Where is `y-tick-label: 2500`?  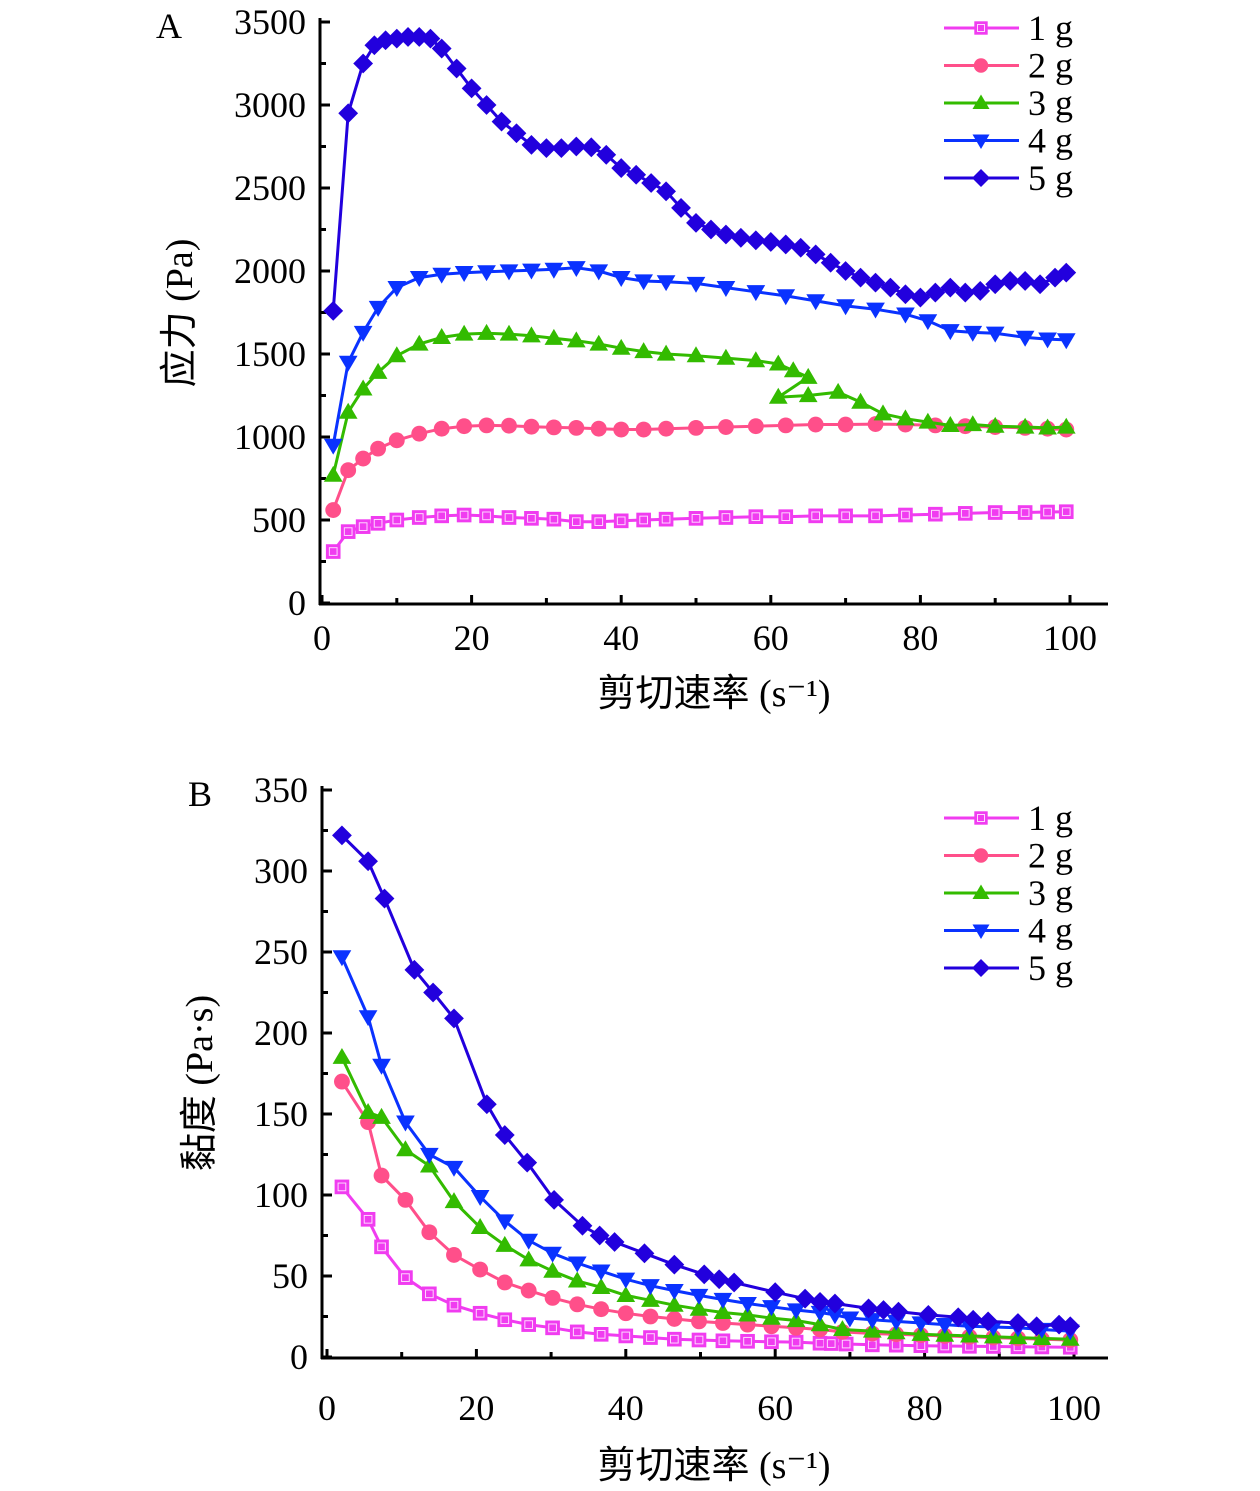 y-tick-label: 2500 is located at coordinates (270, 188).